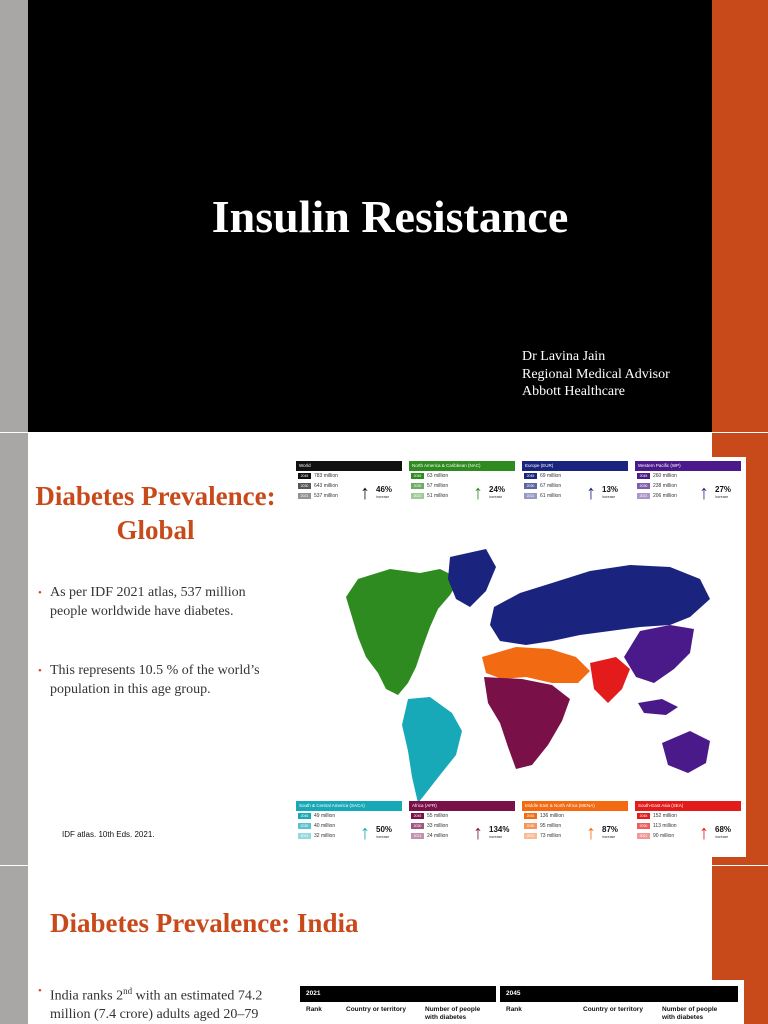  I want to click on region-year-row: 2030 95 million, so click(575, 826).